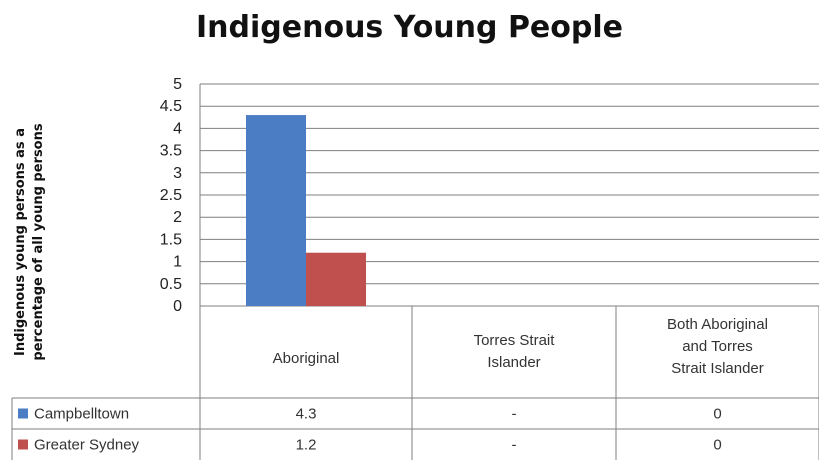 The height and width of the screenshot is (460, 819). Describe the element at coordinates (717, 368) in the screenshot. I see `category-label: Strait Islander` at that location.